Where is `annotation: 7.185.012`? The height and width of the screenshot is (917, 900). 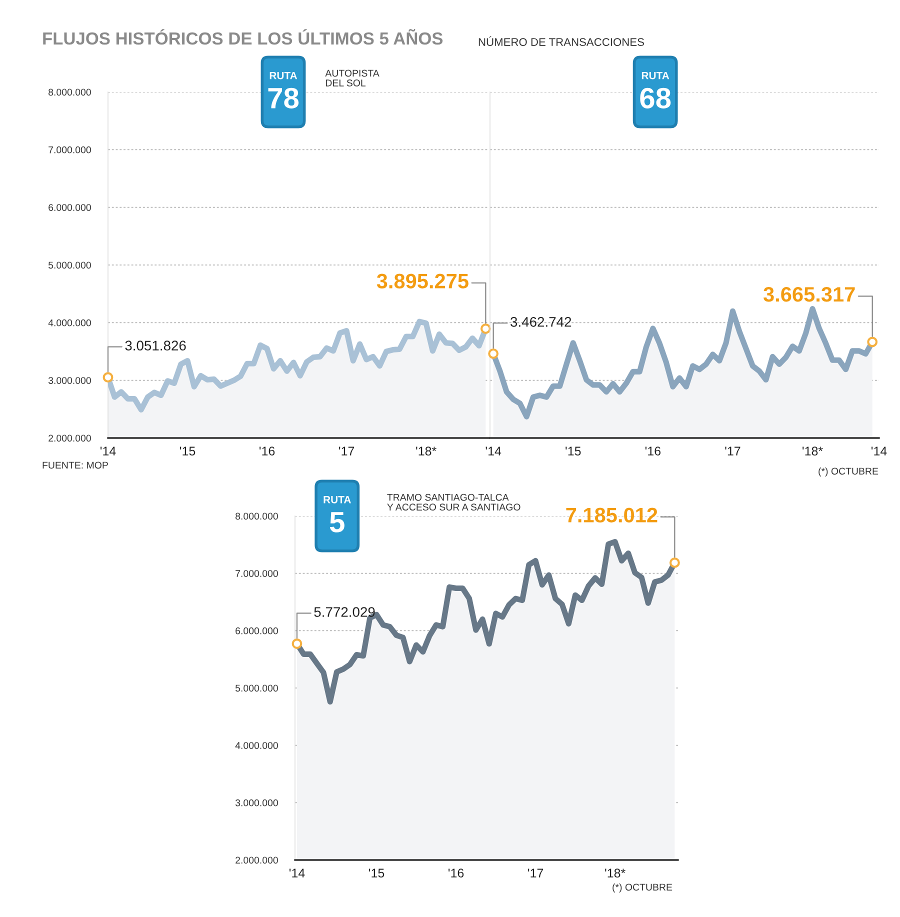 annotation: 7.185.012 is located at coordinates (612, 515).